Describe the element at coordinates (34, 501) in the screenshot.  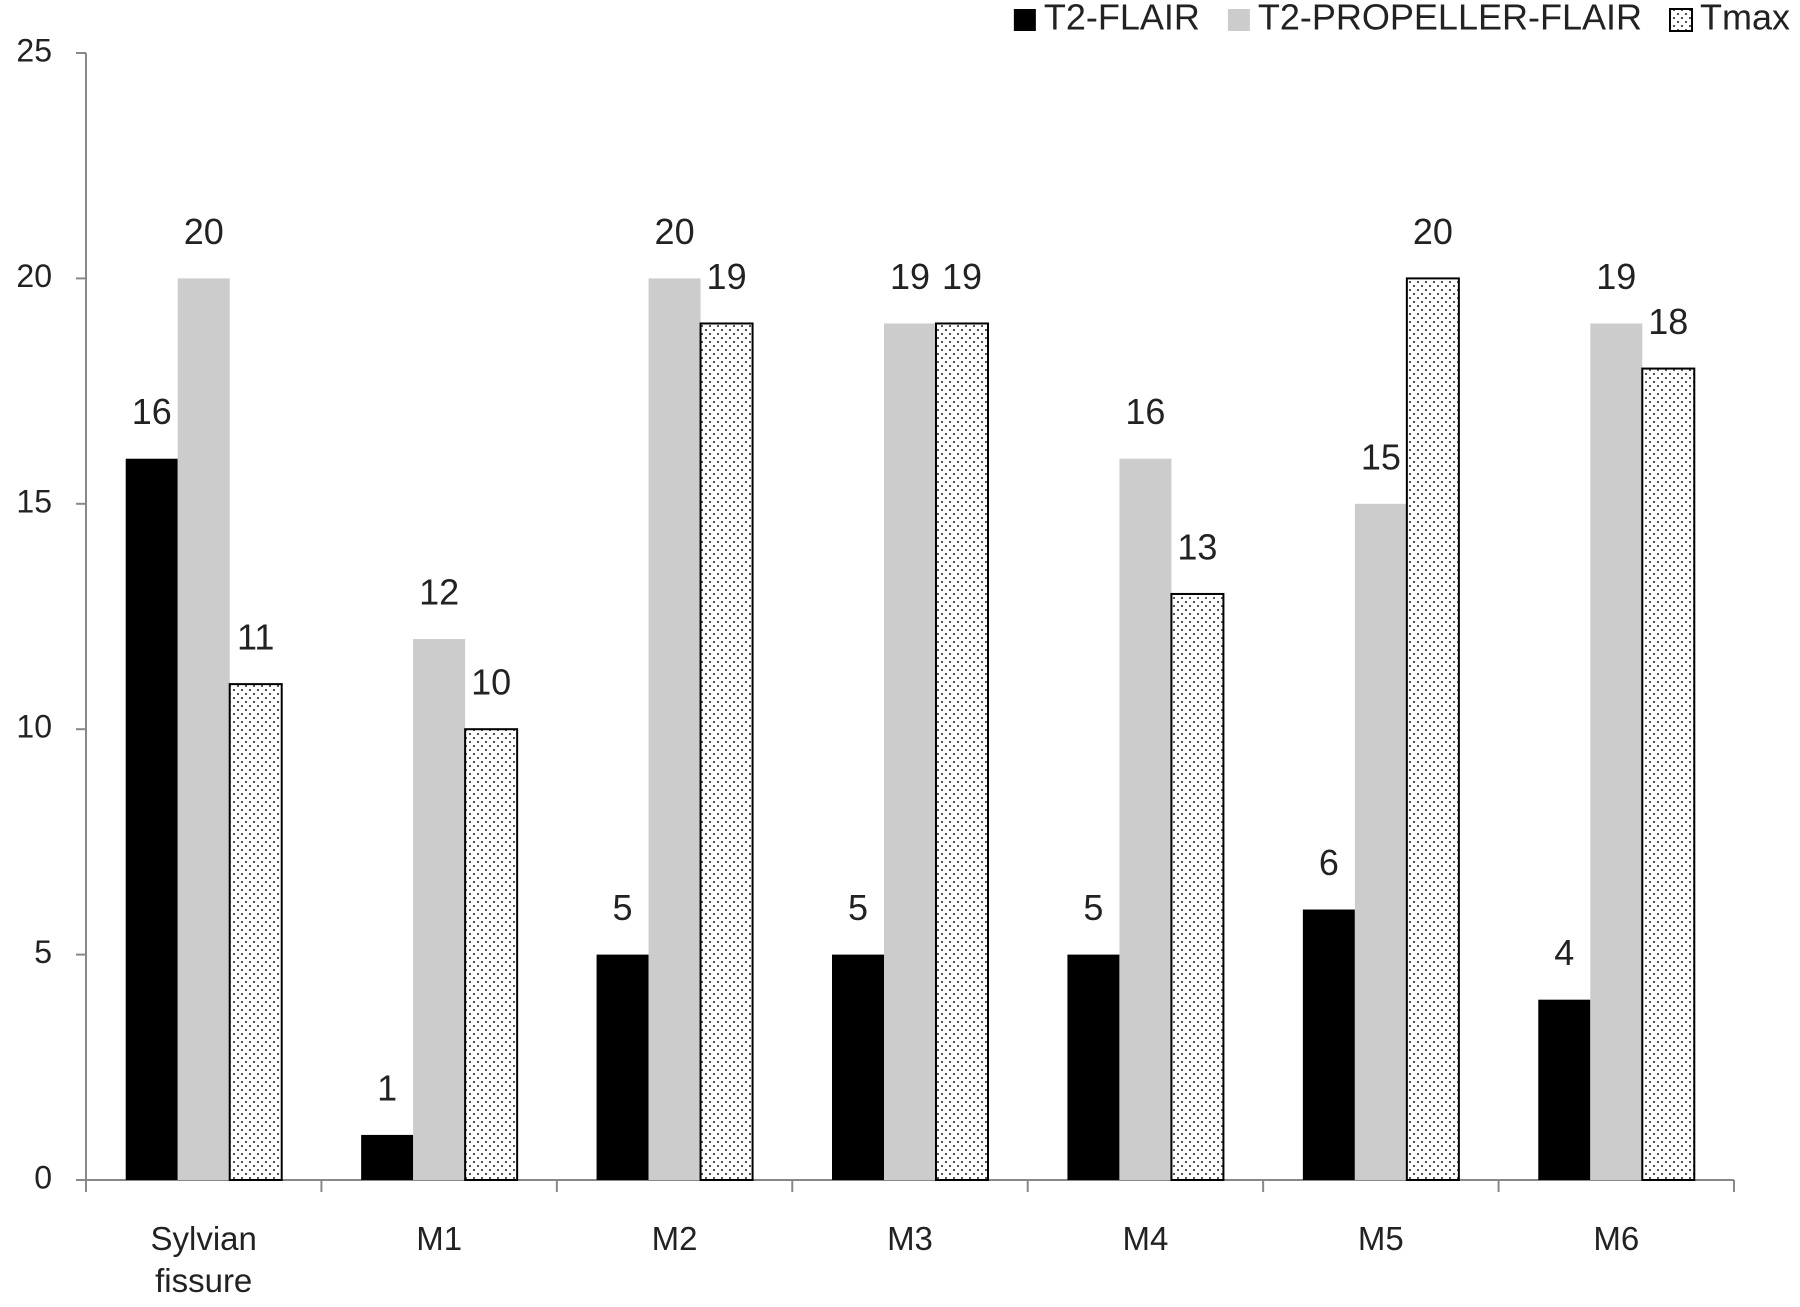
I see `y-tick-label: 15` at that location.